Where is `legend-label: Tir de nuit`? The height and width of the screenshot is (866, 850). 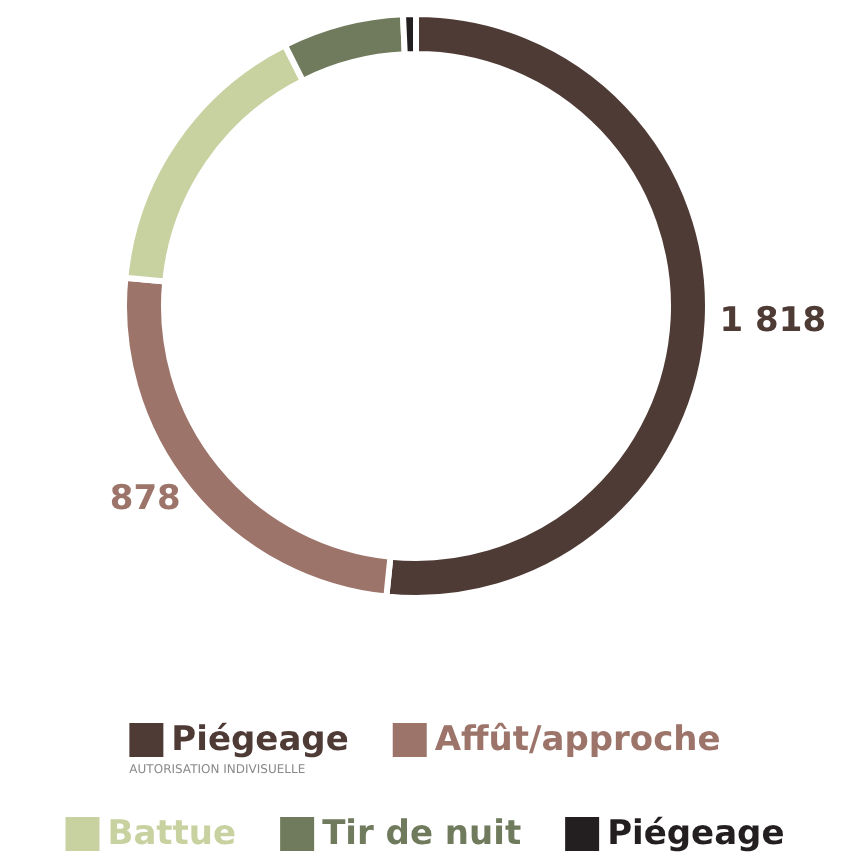
legend-label: Tir de nuit is located at coordinates (422, 834).